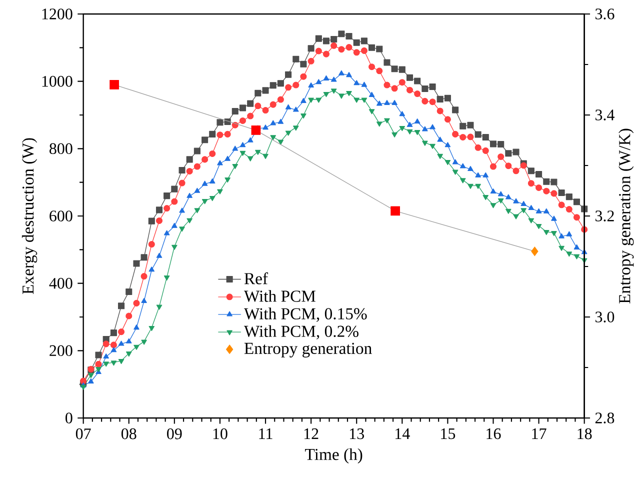  Describe the element at coordinates (357, 434) in the screenshot. I see `x-tick-label: 13` at that location.